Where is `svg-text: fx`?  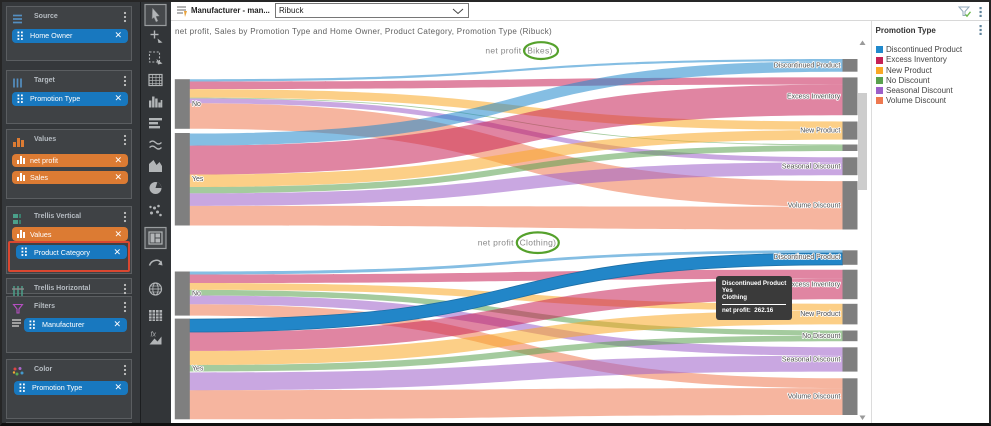 svg-text: fx is located at coordinates (154, 335).